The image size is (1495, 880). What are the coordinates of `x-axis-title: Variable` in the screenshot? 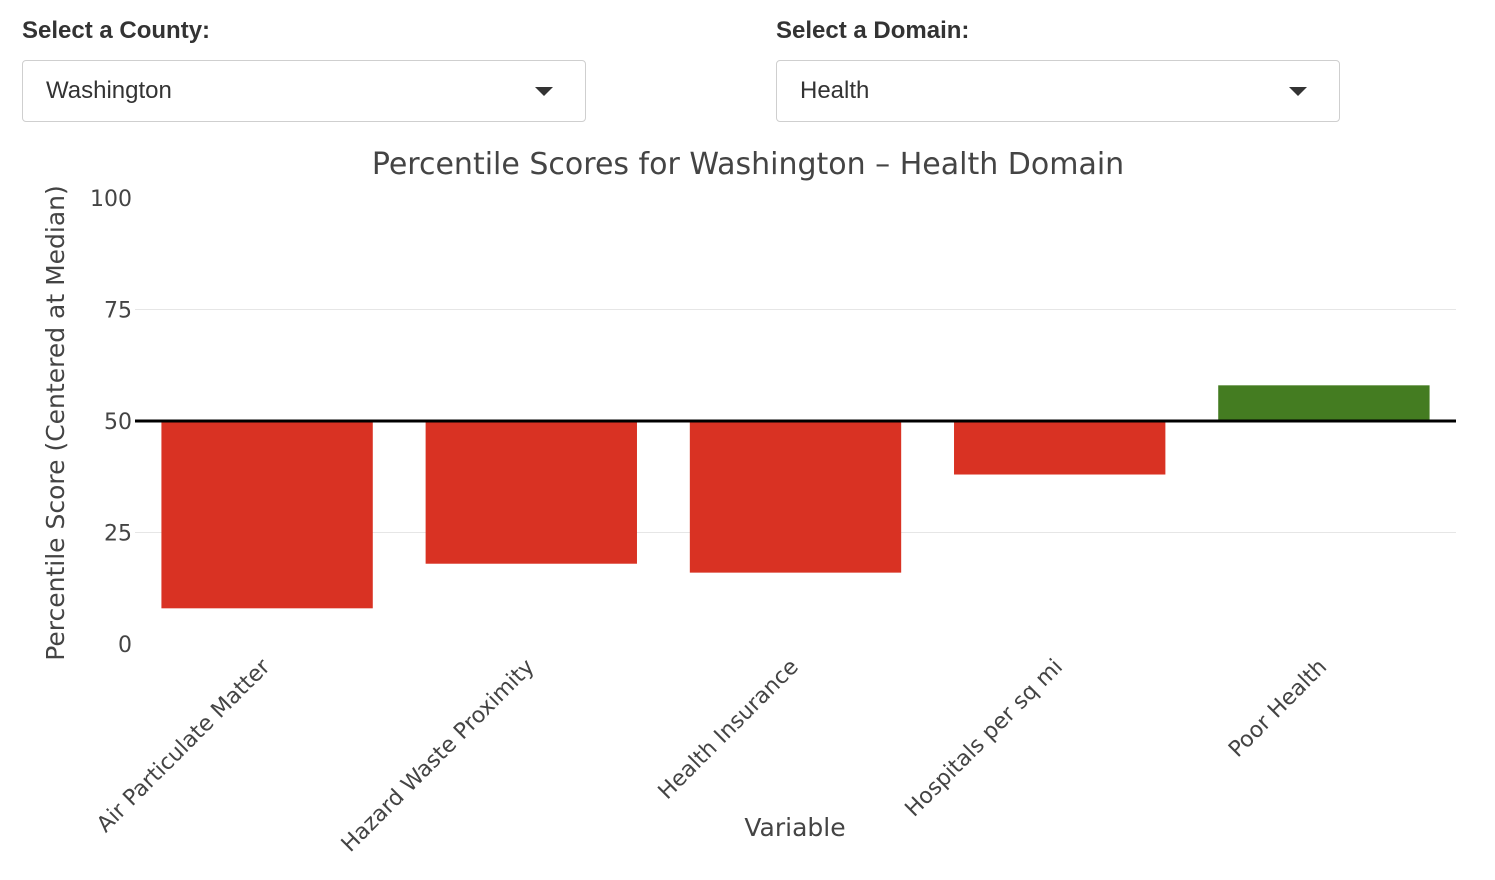 It's located at (794, 827).